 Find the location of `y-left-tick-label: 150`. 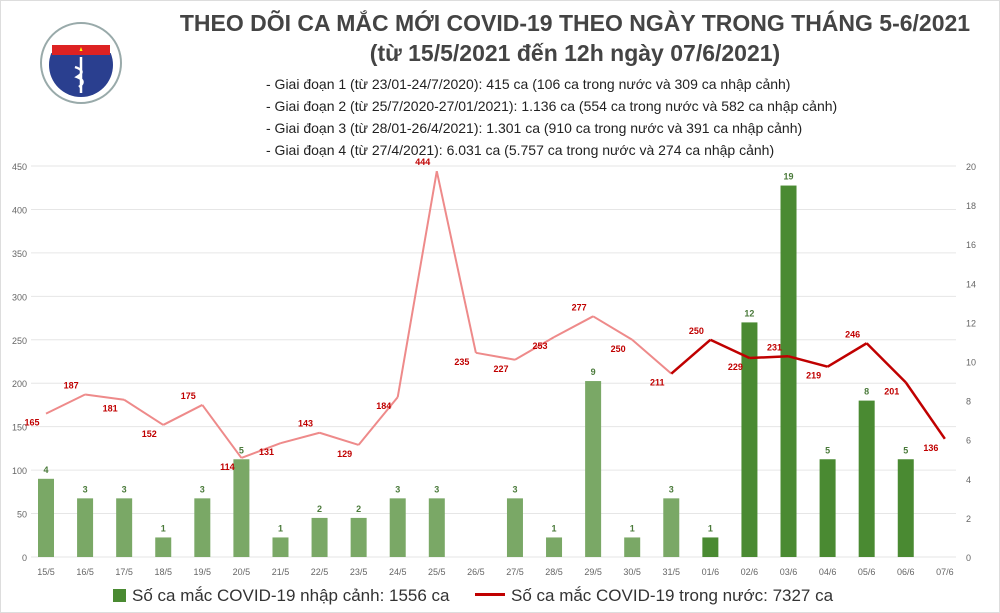

y-left-tick-label: 150 is located at coordinates (19, 428).